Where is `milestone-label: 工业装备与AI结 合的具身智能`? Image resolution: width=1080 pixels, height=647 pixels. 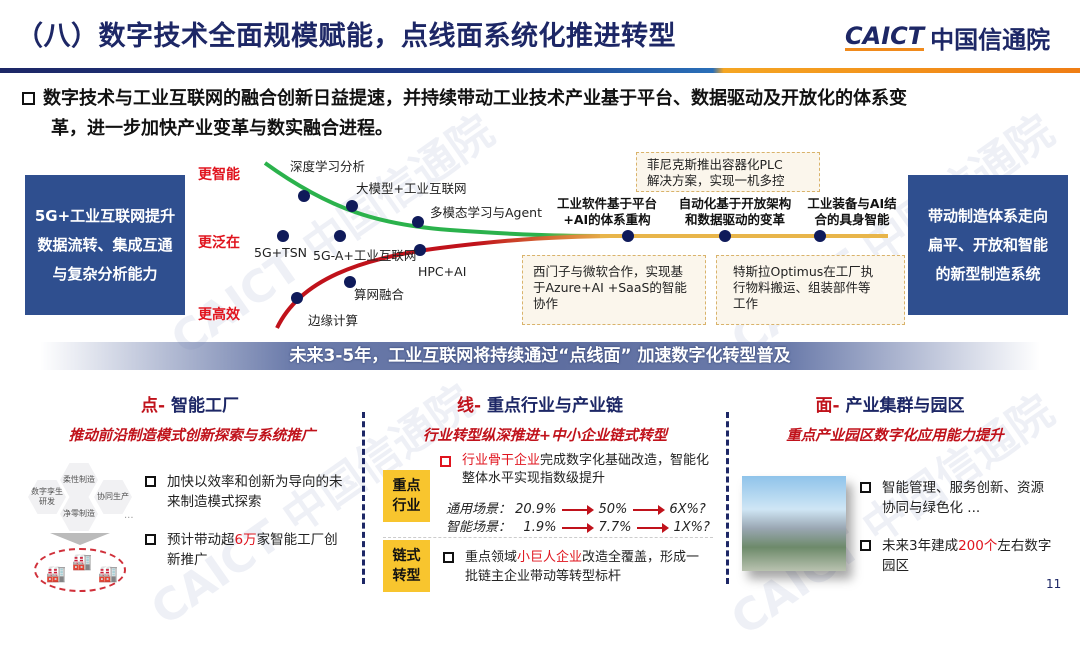
milestone-label: 工业装备与AI结 合的具身智能 is located at coordinates (852, 212).